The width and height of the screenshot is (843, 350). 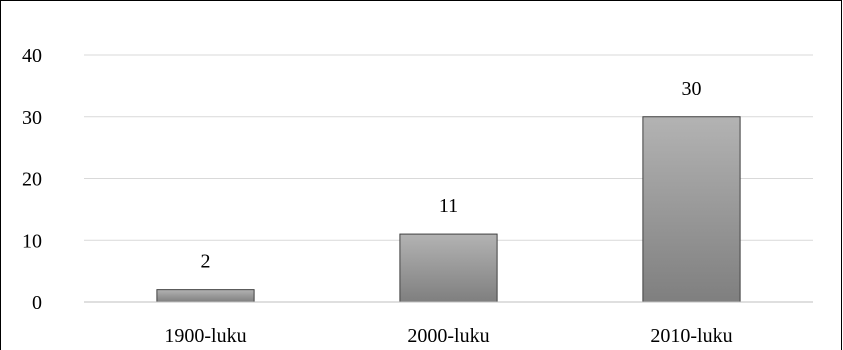 I want to click on bar-2010-luku, so click(x=691, y=209).